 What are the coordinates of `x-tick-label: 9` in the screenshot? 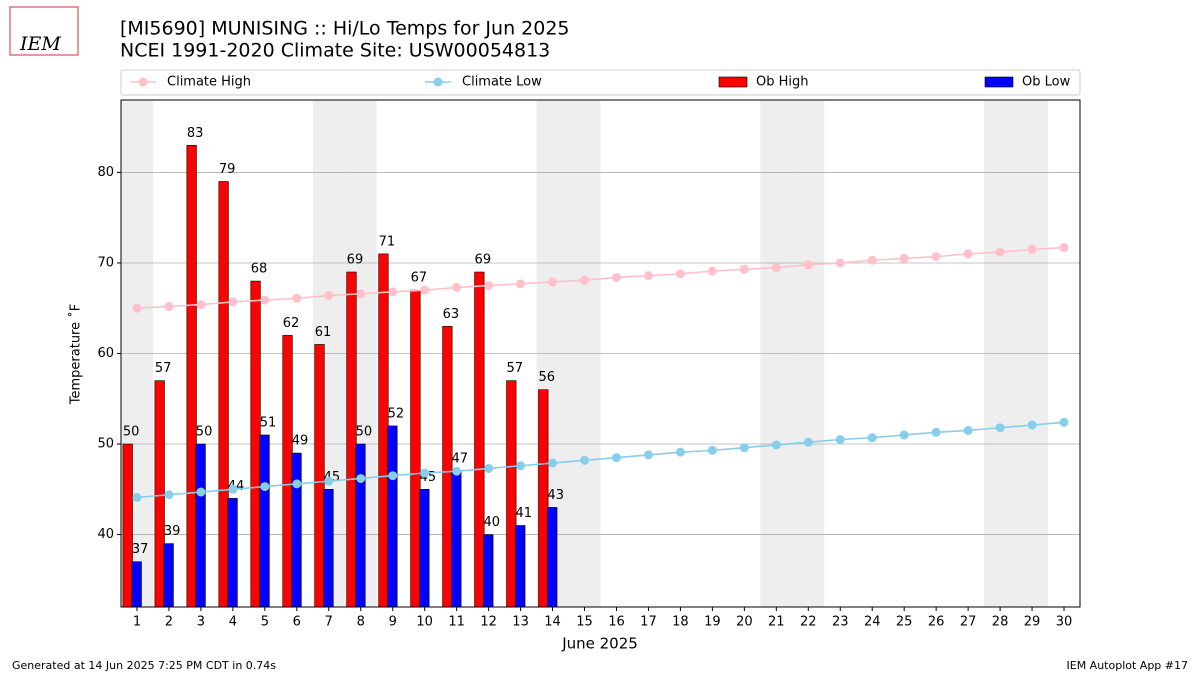 It's located at (393, 622).